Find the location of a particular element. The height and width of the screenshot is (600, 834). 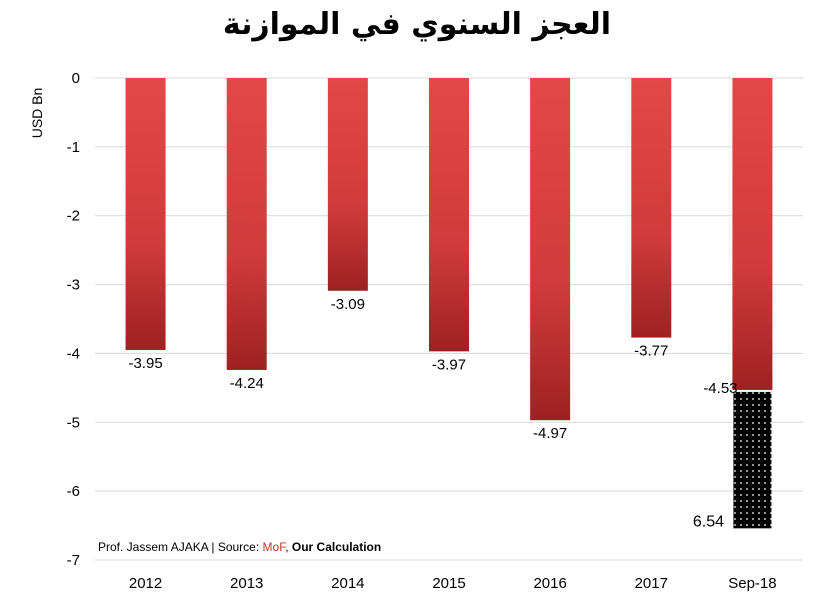

data-label-2014: -3.09 is located at coordinates (348, 304).